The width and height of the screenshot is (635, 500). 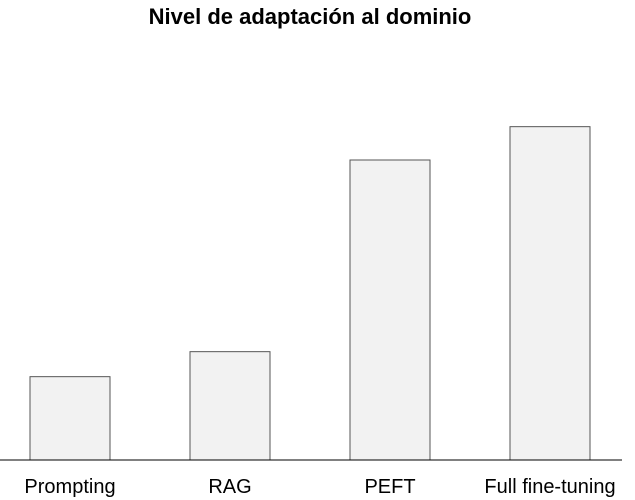 What do you see at coordinates (550, 293) in the screenshot?
I see `bar-full-fine-tuning` at bounding box center [550, 293].